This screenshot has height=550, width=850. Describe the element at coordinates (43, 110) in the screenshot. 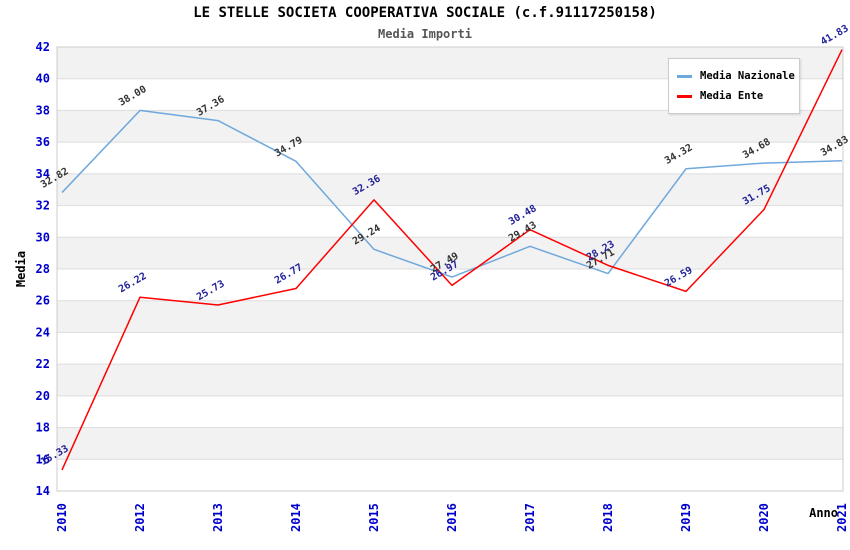

I see `y-tick-label: 38` at that location.